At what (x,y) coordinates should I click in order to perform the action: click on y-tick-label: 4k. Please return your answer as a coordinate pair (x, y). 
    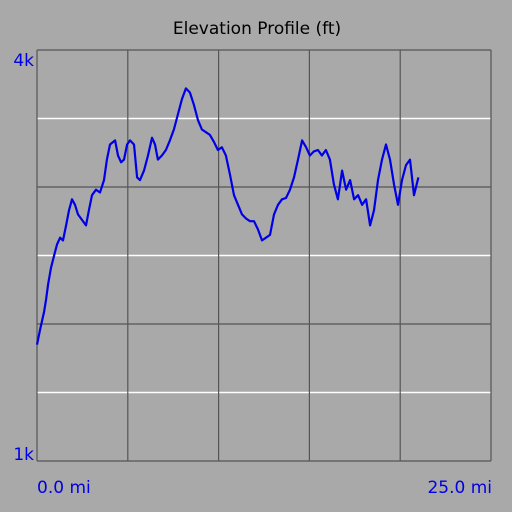
    Looking at the image, I should click on (23, 61).